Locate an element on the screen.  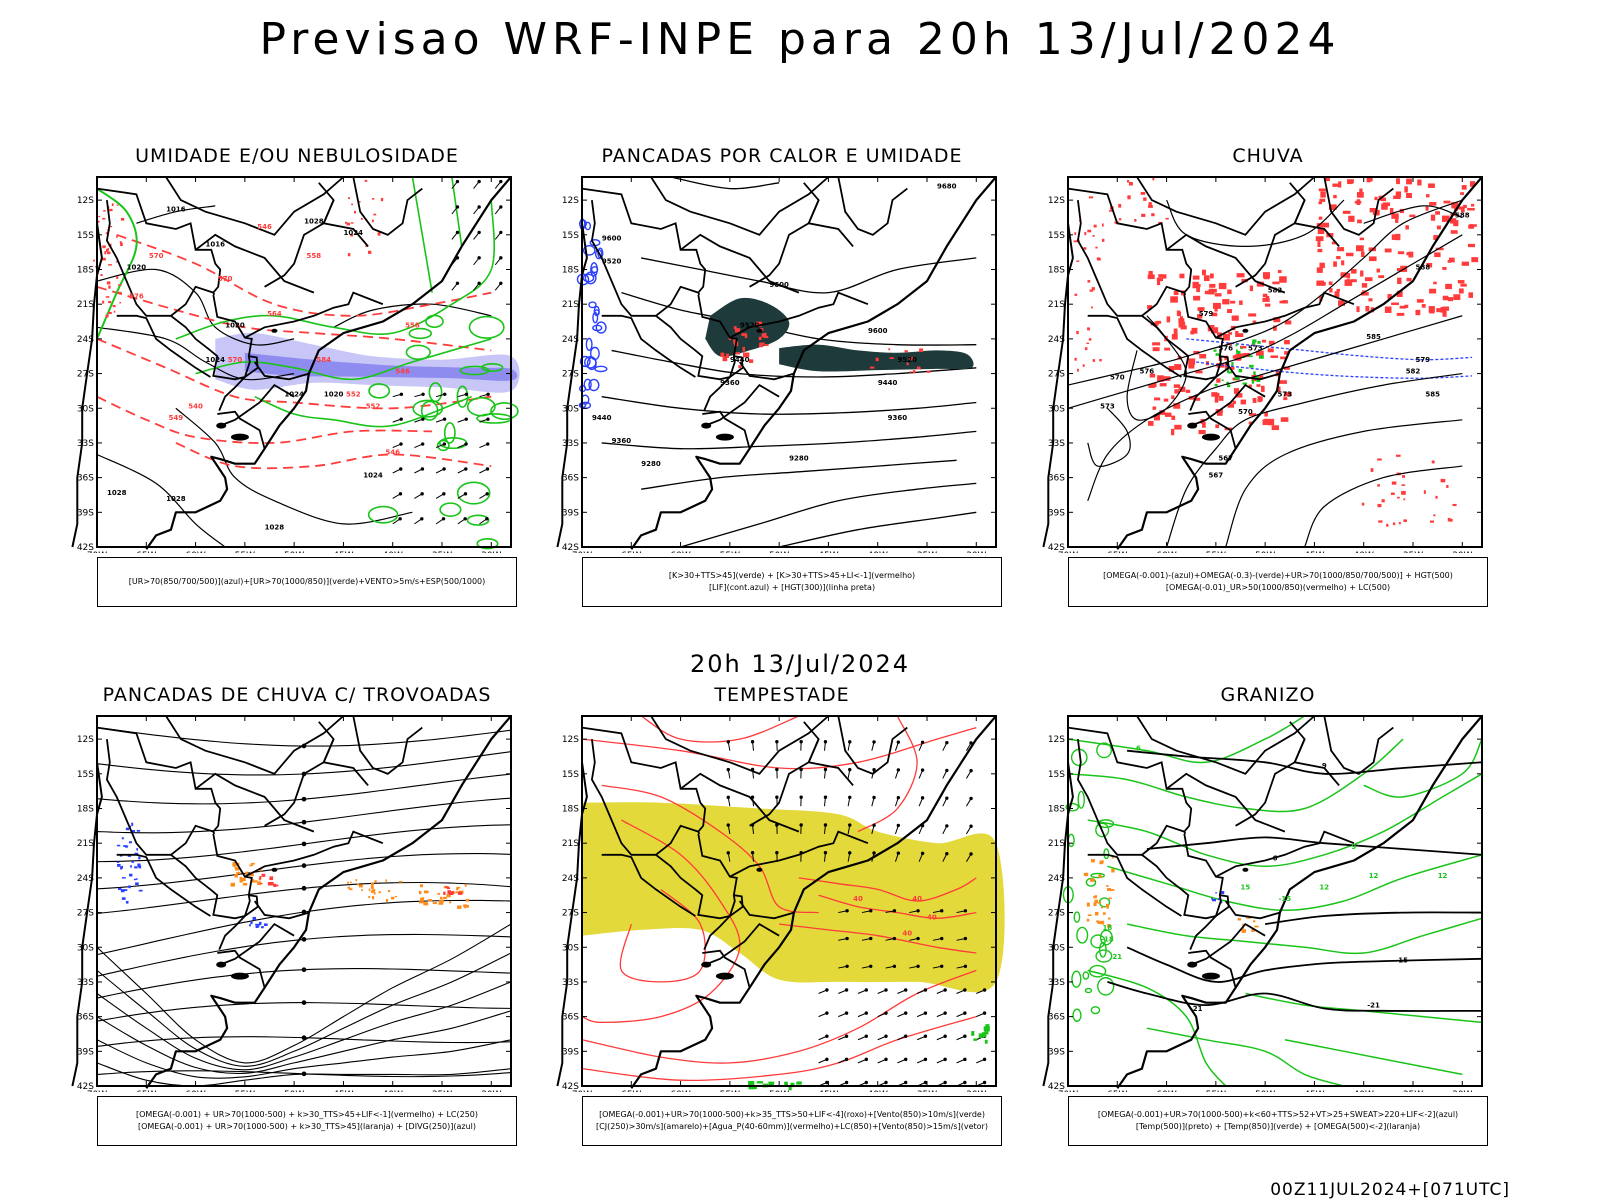
red-cells is located at coordinates (269, 880).